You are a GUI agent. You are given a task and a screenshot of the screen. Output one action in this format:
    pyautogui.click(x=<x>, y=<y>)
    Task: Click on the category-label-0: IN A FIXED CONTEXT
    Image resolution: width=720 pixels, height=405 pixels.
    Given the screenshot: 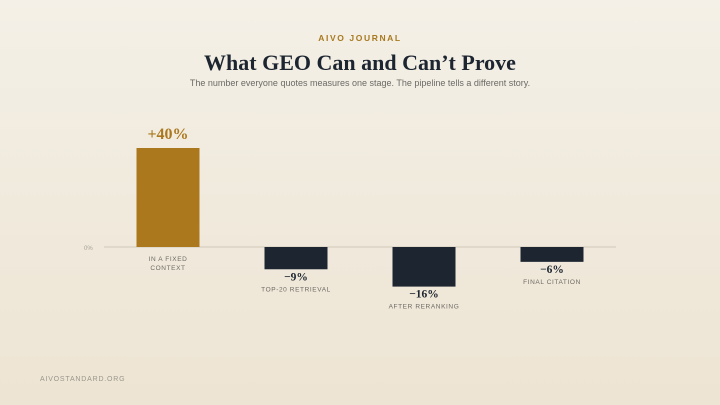 What is the action you would take?
    pyautogui.click(x=168, y=264)
    